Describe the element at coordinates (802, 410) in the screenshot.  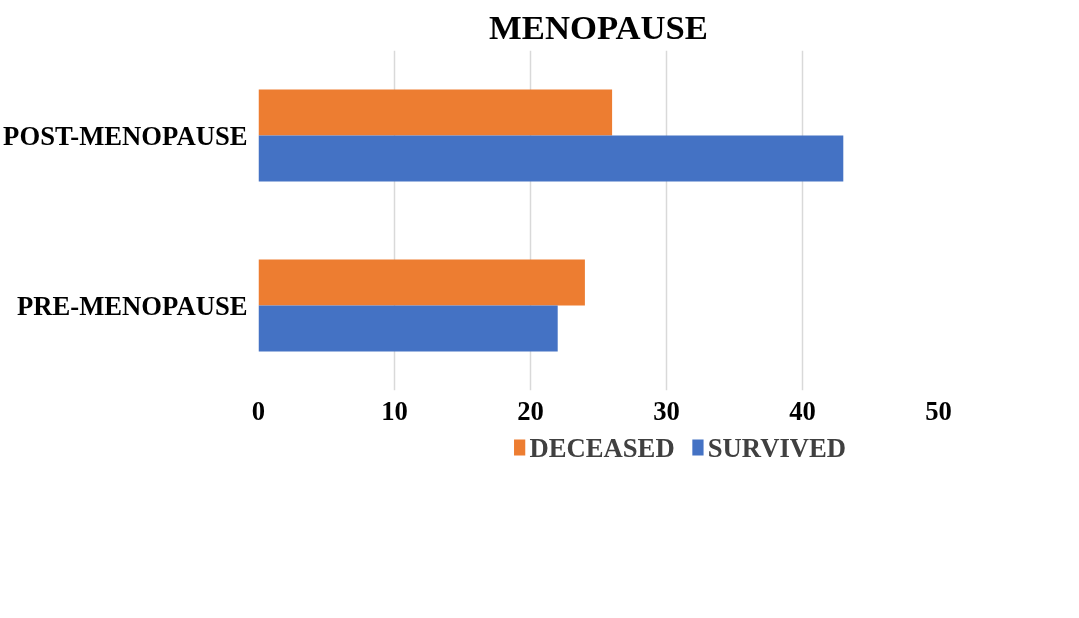
I see `x-tick-label: 40` at that location.